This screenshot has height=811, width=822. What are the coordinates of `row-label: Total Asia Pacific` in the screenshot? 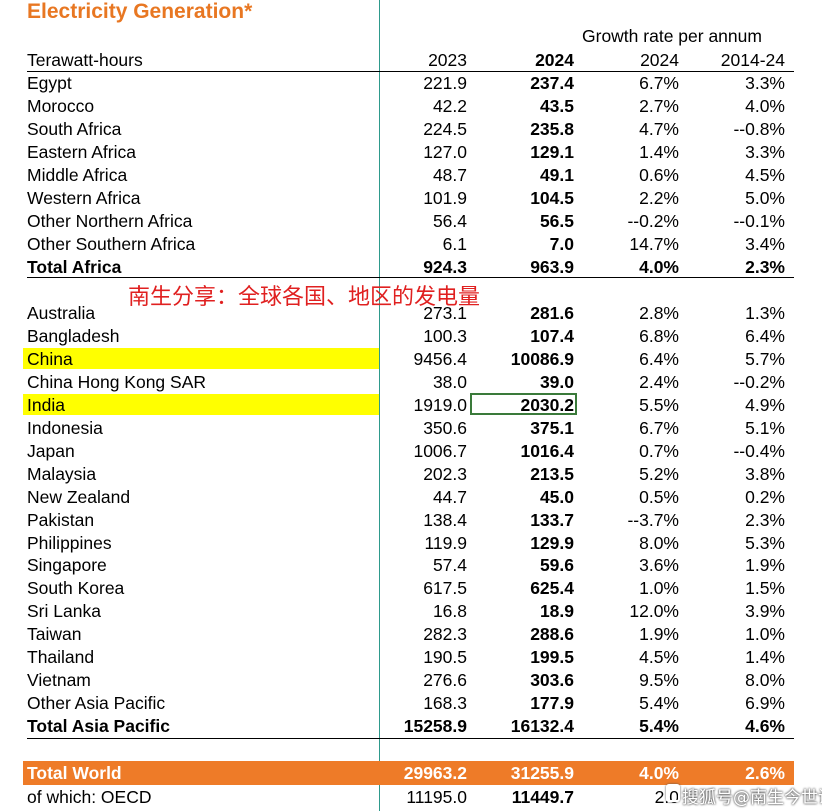 It's located at (98, 726).